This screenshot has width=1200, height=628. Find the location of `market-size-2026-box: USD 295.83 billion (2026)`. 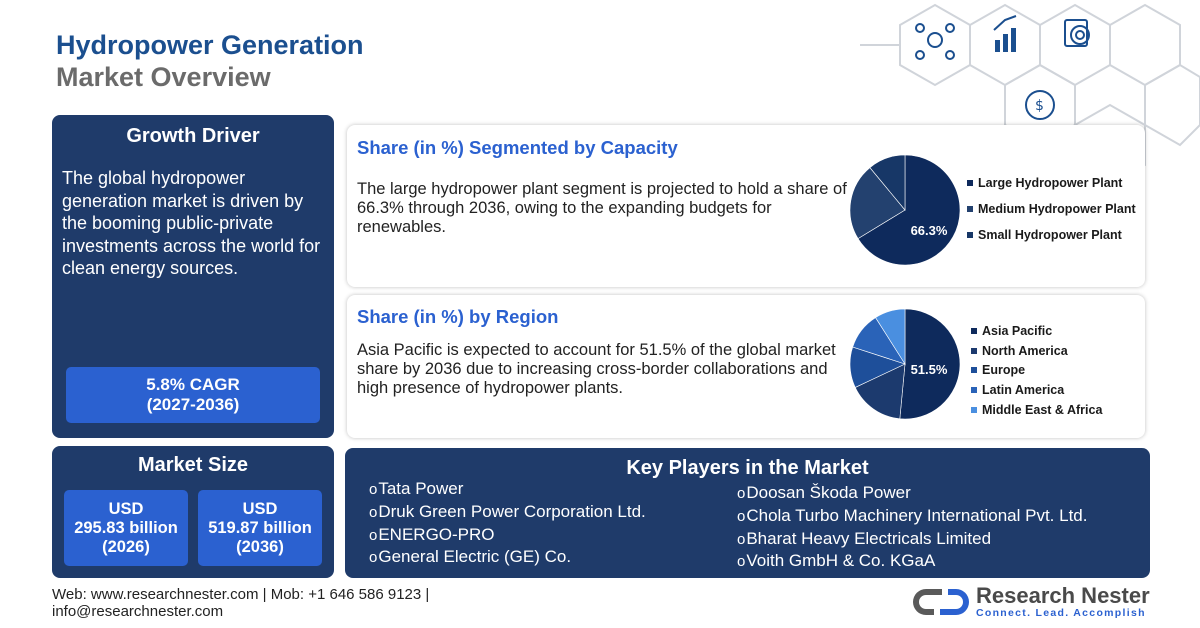

market-size-2026-box: USD 295.83 billion (2026) is located at coordinates (126, 528).